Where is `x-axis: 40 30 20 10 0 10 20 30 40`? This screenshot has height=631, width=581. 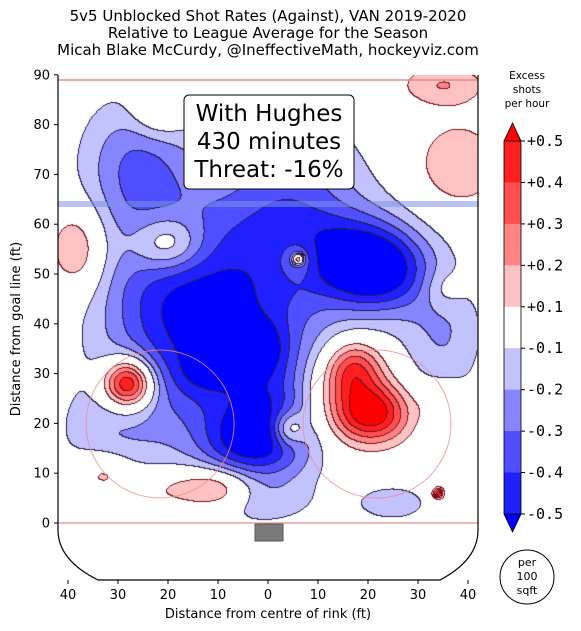
x-axis: 40 30 20 10 0 10 20 30 40 is located at coordinates (268, 591).